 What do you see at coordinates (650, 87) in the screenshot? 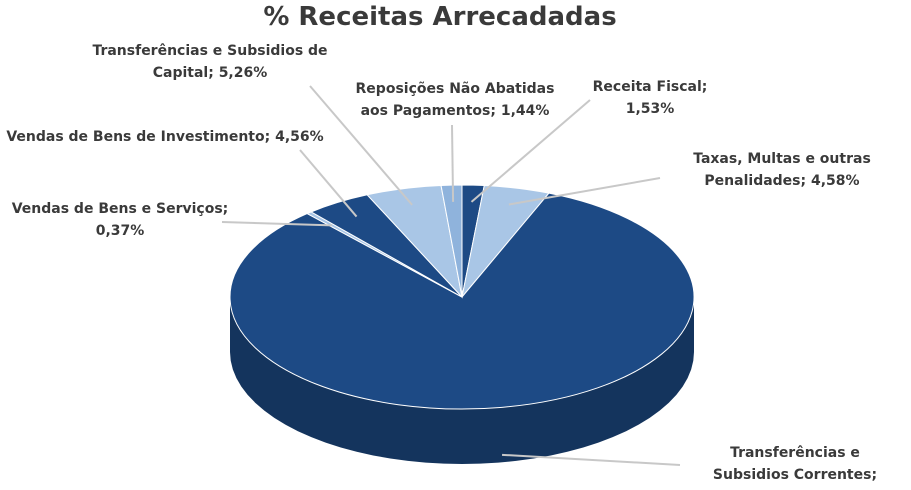
I see `category-label: Receita Fiscal;` at bounding box center [650, 87].